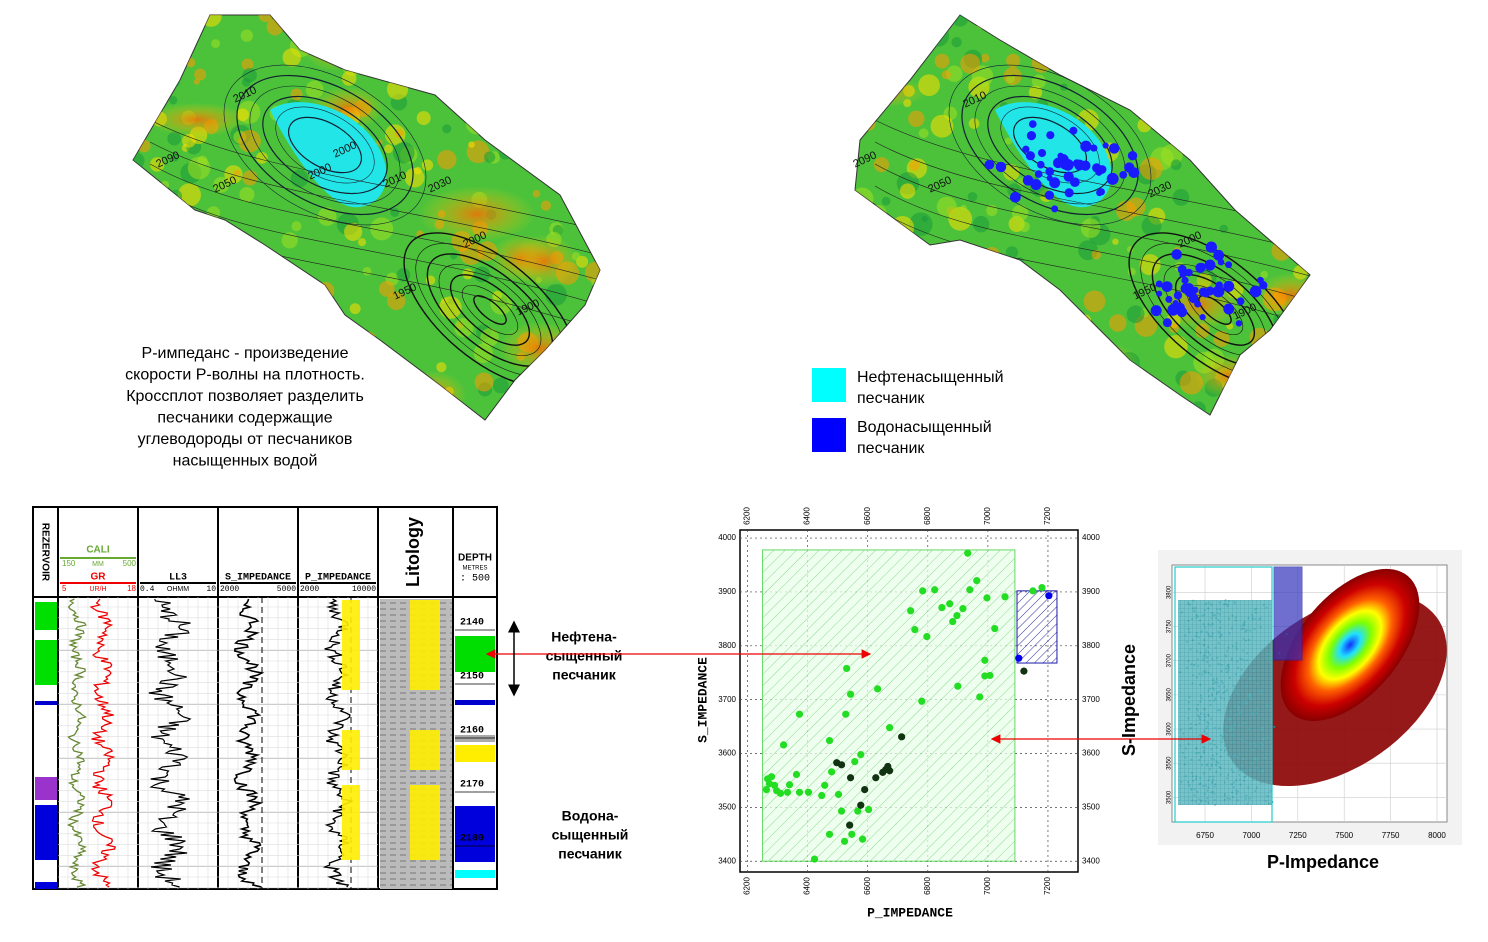 The width and height of the screenshot is (1488, 942). Describe the element at coordinates (44, 552) in the screenshot. I see `track-title: REZERVOIR` at that location.